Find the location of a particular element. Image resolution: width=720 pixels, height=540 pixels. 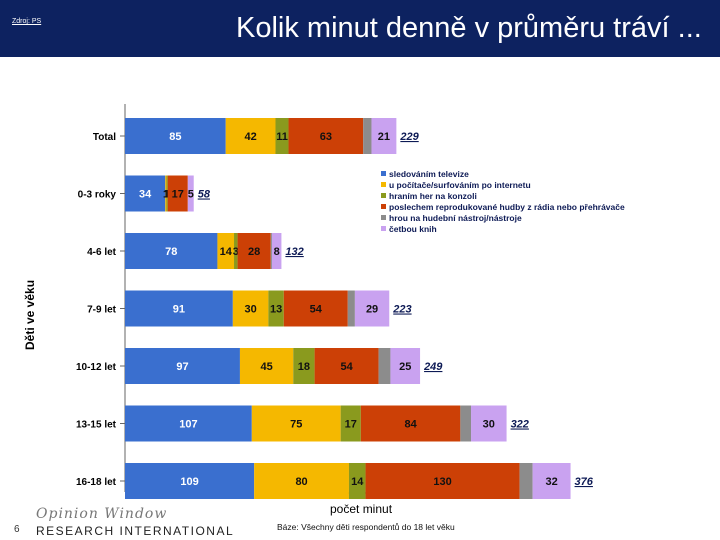

category-label: 10-12 let is located at coordinates (96, 367).